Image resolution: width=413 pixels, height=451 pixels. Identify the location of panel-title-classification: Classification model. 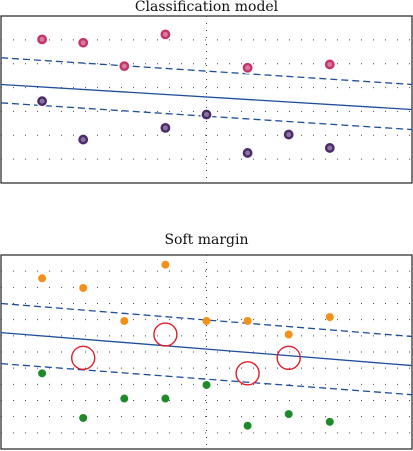
(206, 7).